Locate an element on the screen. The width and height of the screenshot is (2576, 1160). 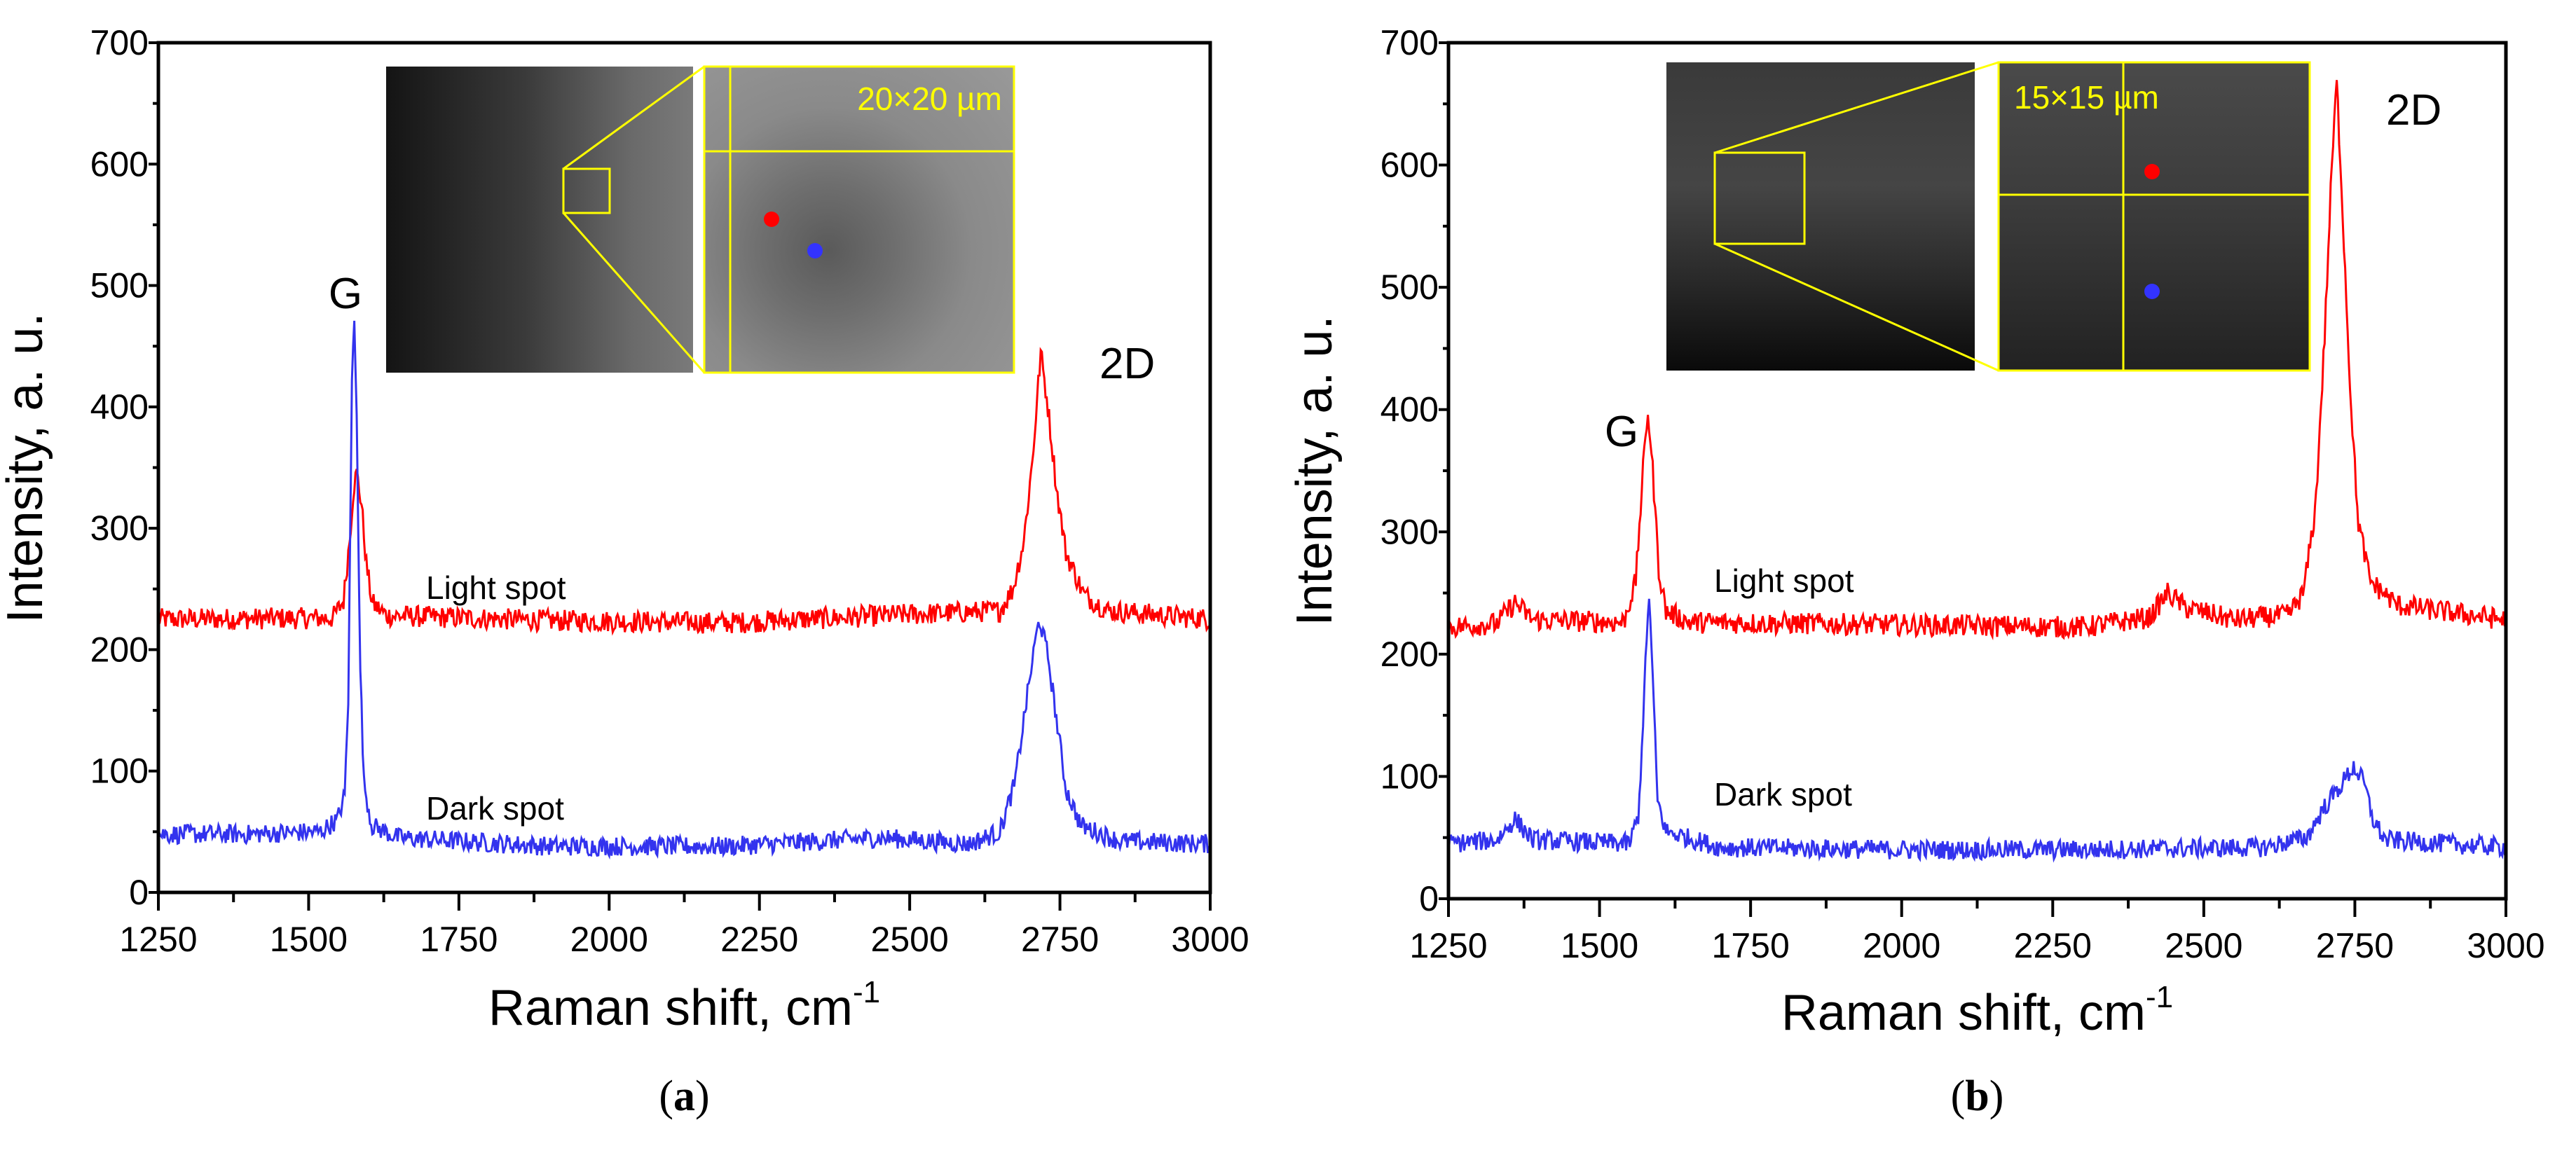
sem-image-zoom-b is located at coordinates (2154, 216).